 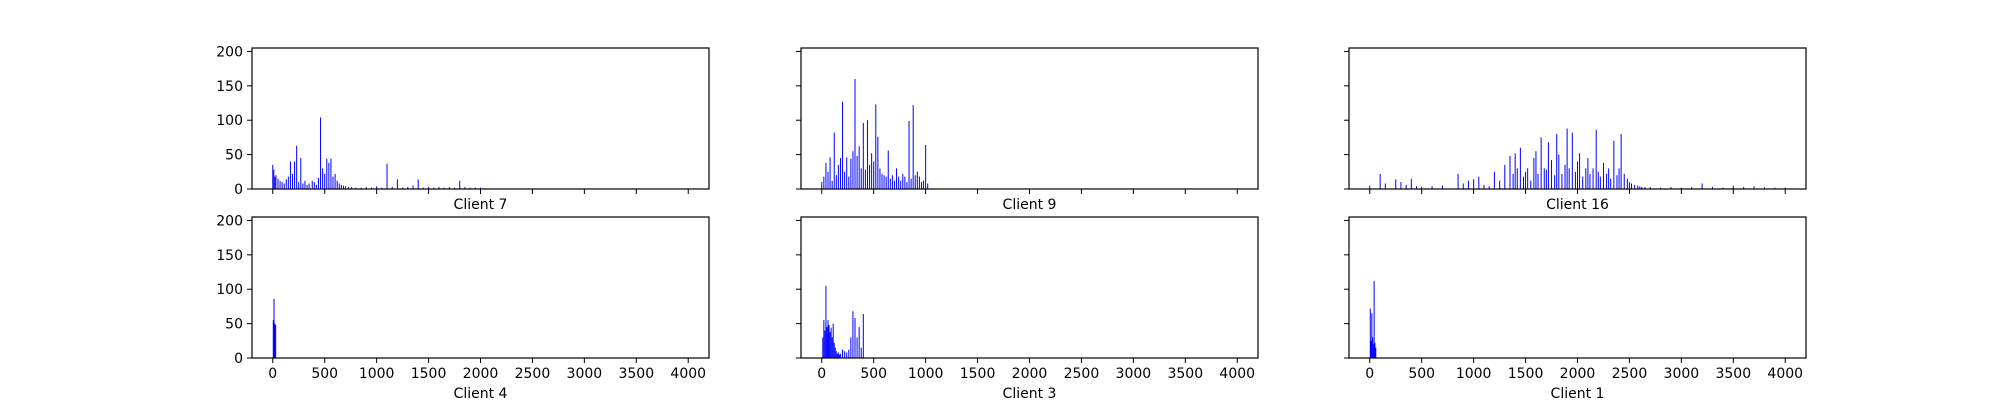 I want to click on client-7-bars, so click(x=379, y=153).